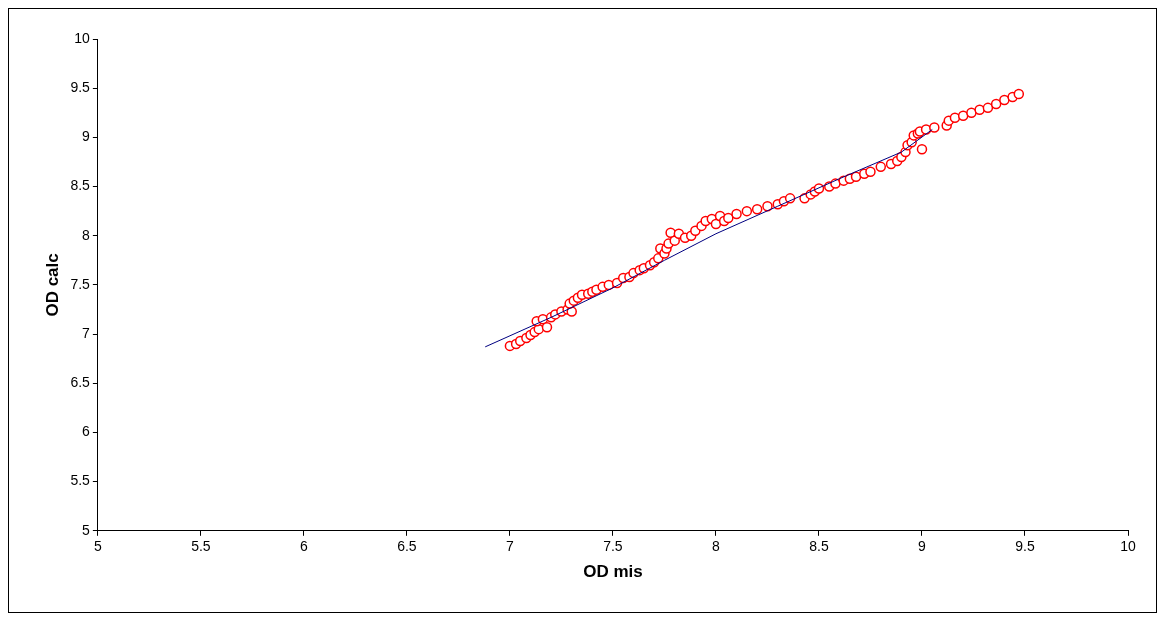 This screenshot has width=1165, height=621. What do you see at coordinates (86, 431) in the screenshot?
I see `y-tick-label: 6` at bounding box center [86, 431].